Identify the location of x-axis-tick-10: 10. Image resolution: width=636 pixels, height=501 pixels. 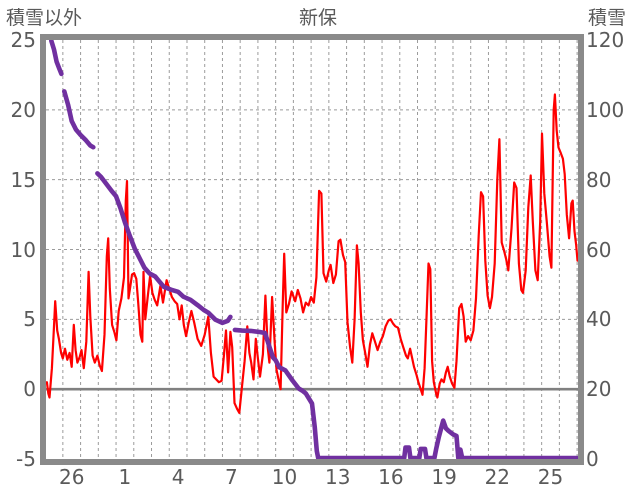
(284, 477).